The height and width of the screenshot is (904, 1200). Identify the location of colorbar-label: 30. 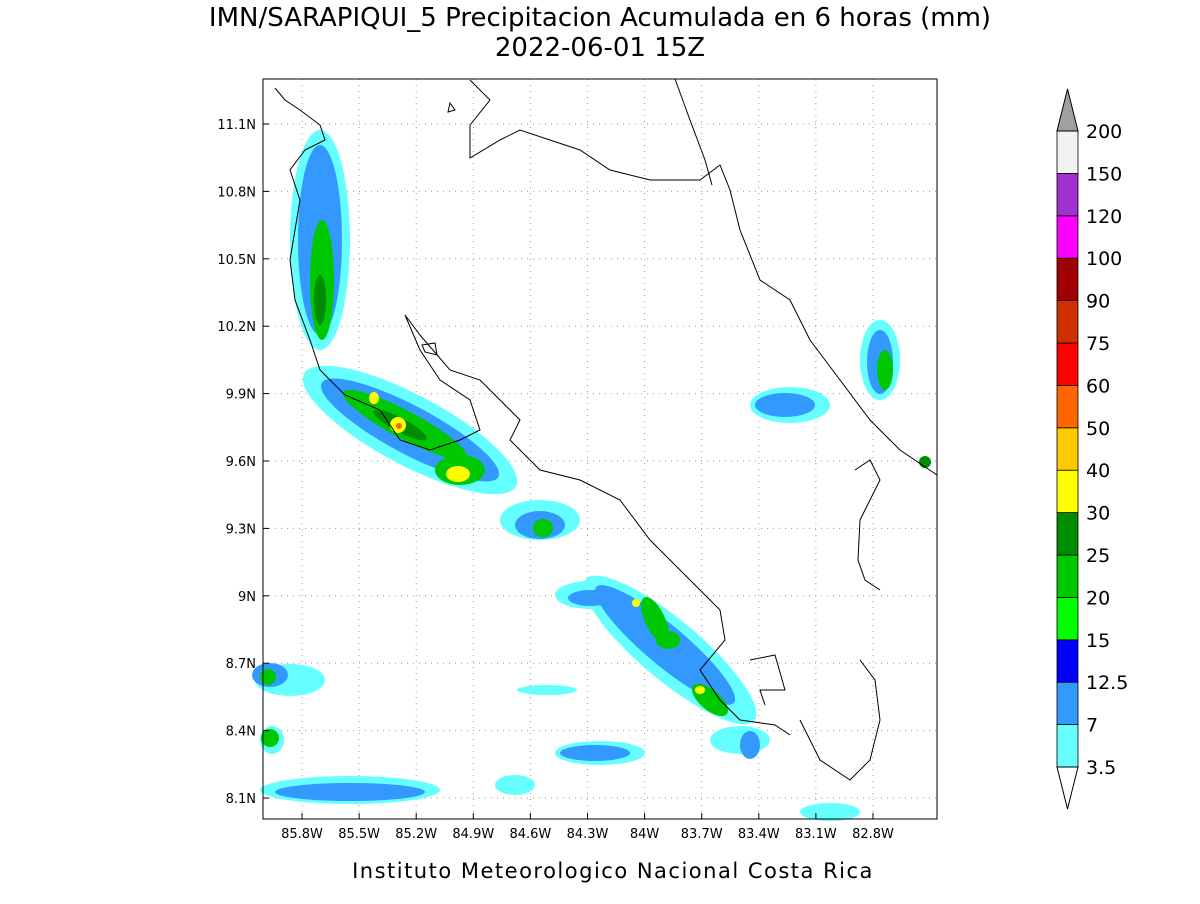
(1098, 514).